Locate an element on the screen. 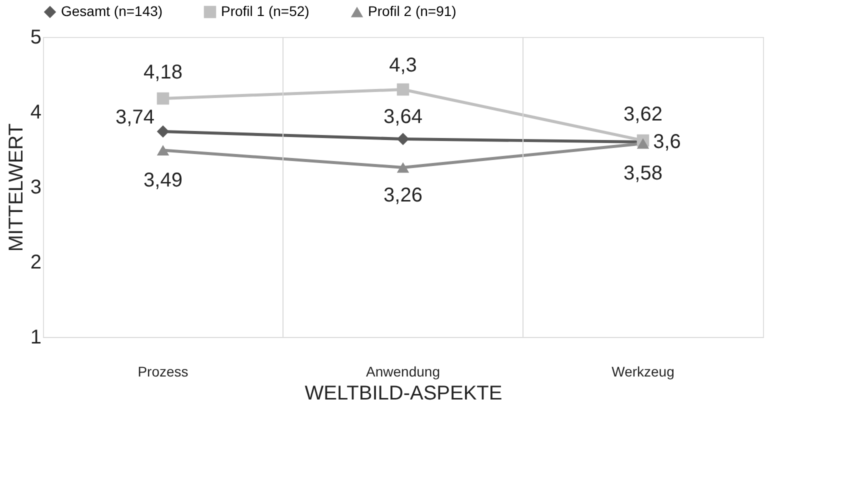 This screenshot has height=495, width=852. data-label: 3,64 is located at coordinates (403, 117).